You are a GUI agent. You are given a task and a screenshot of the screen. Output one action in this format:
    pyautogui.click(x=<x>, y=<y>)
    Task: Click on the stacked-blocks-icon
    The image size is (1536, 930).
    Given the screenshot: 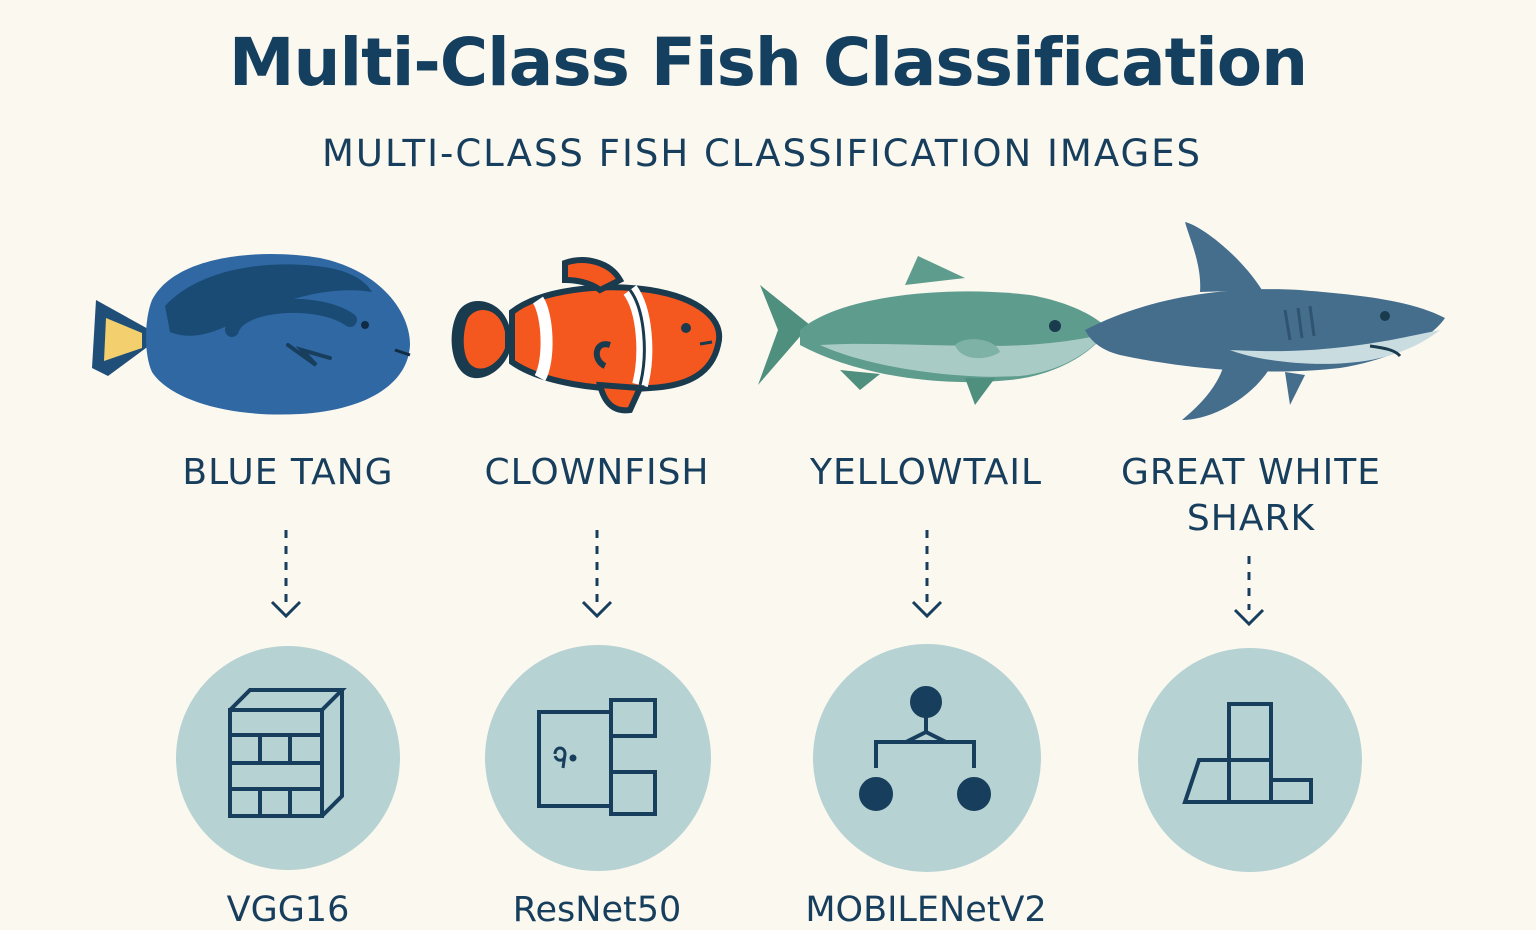 What is the action you would take?
    pyautogui.click(x=1247, y=753)
    